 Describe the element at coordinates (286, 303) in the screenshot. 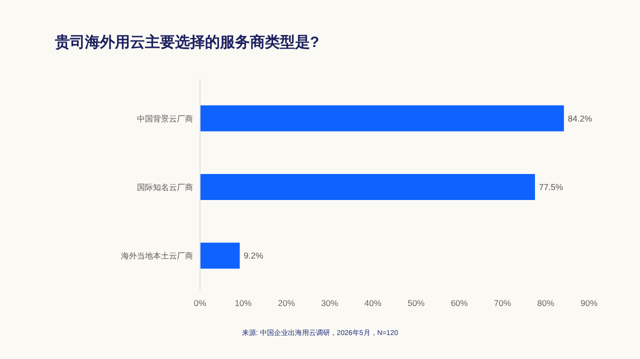

I see `tick-label: 20%` at that location.